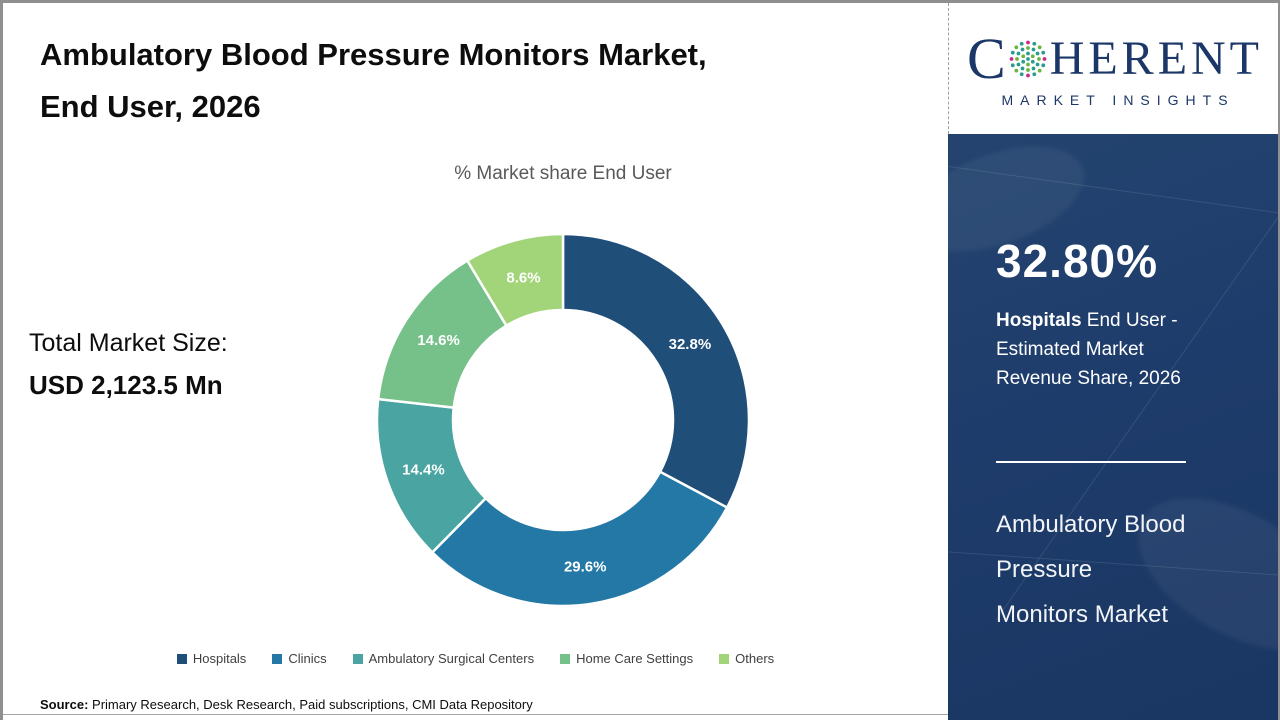 The width and height of the screenshot is (1280, 720). I want to click on market-name-line3: Monitors Market, so click(1082, 614).